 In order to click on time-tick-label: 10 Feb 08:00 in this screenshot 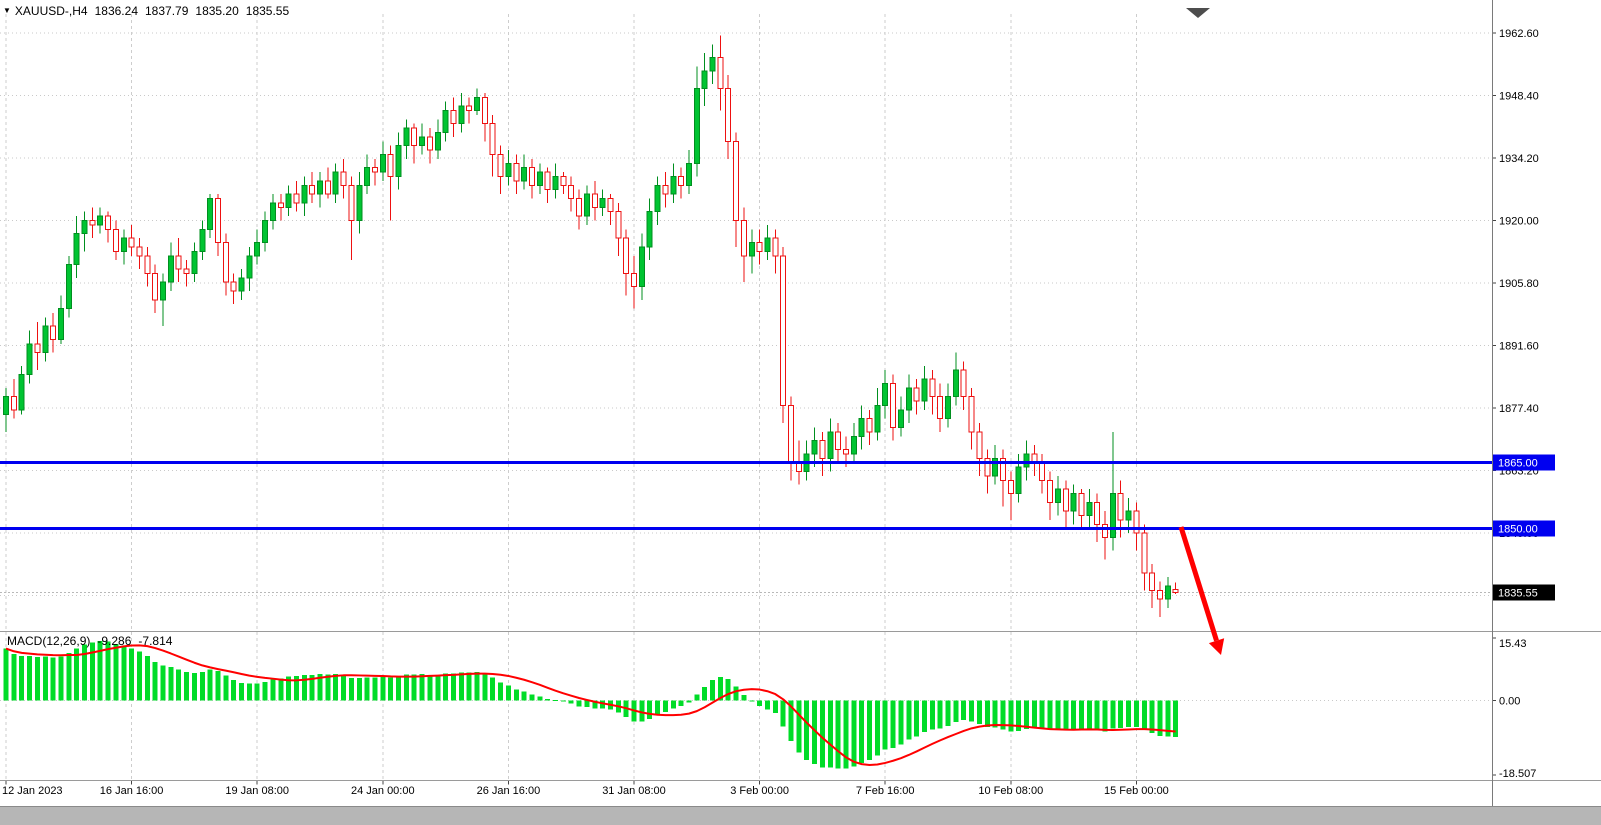, I will do `click(1010, 791)`.